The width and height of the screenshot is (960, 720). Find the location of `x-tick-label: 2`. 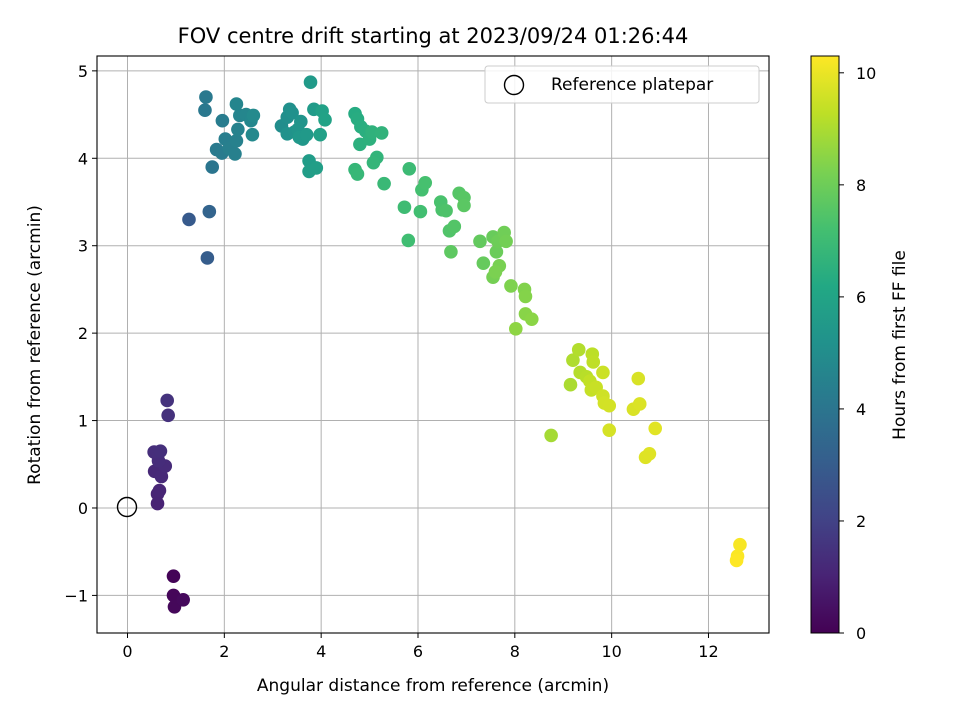

x-tick-label: 2 is located at coordinates (224, 651).